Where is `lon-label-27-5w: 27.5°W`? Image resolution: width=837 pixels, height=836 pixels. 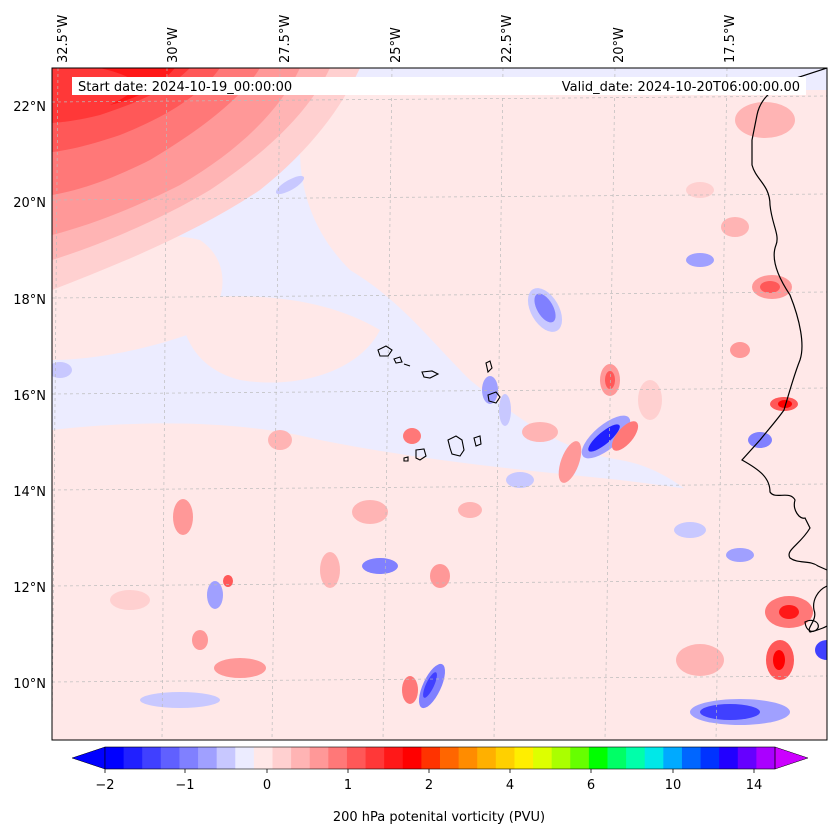
lon-label-27-5w: 27.5°W is located at coordinates (285, 39).